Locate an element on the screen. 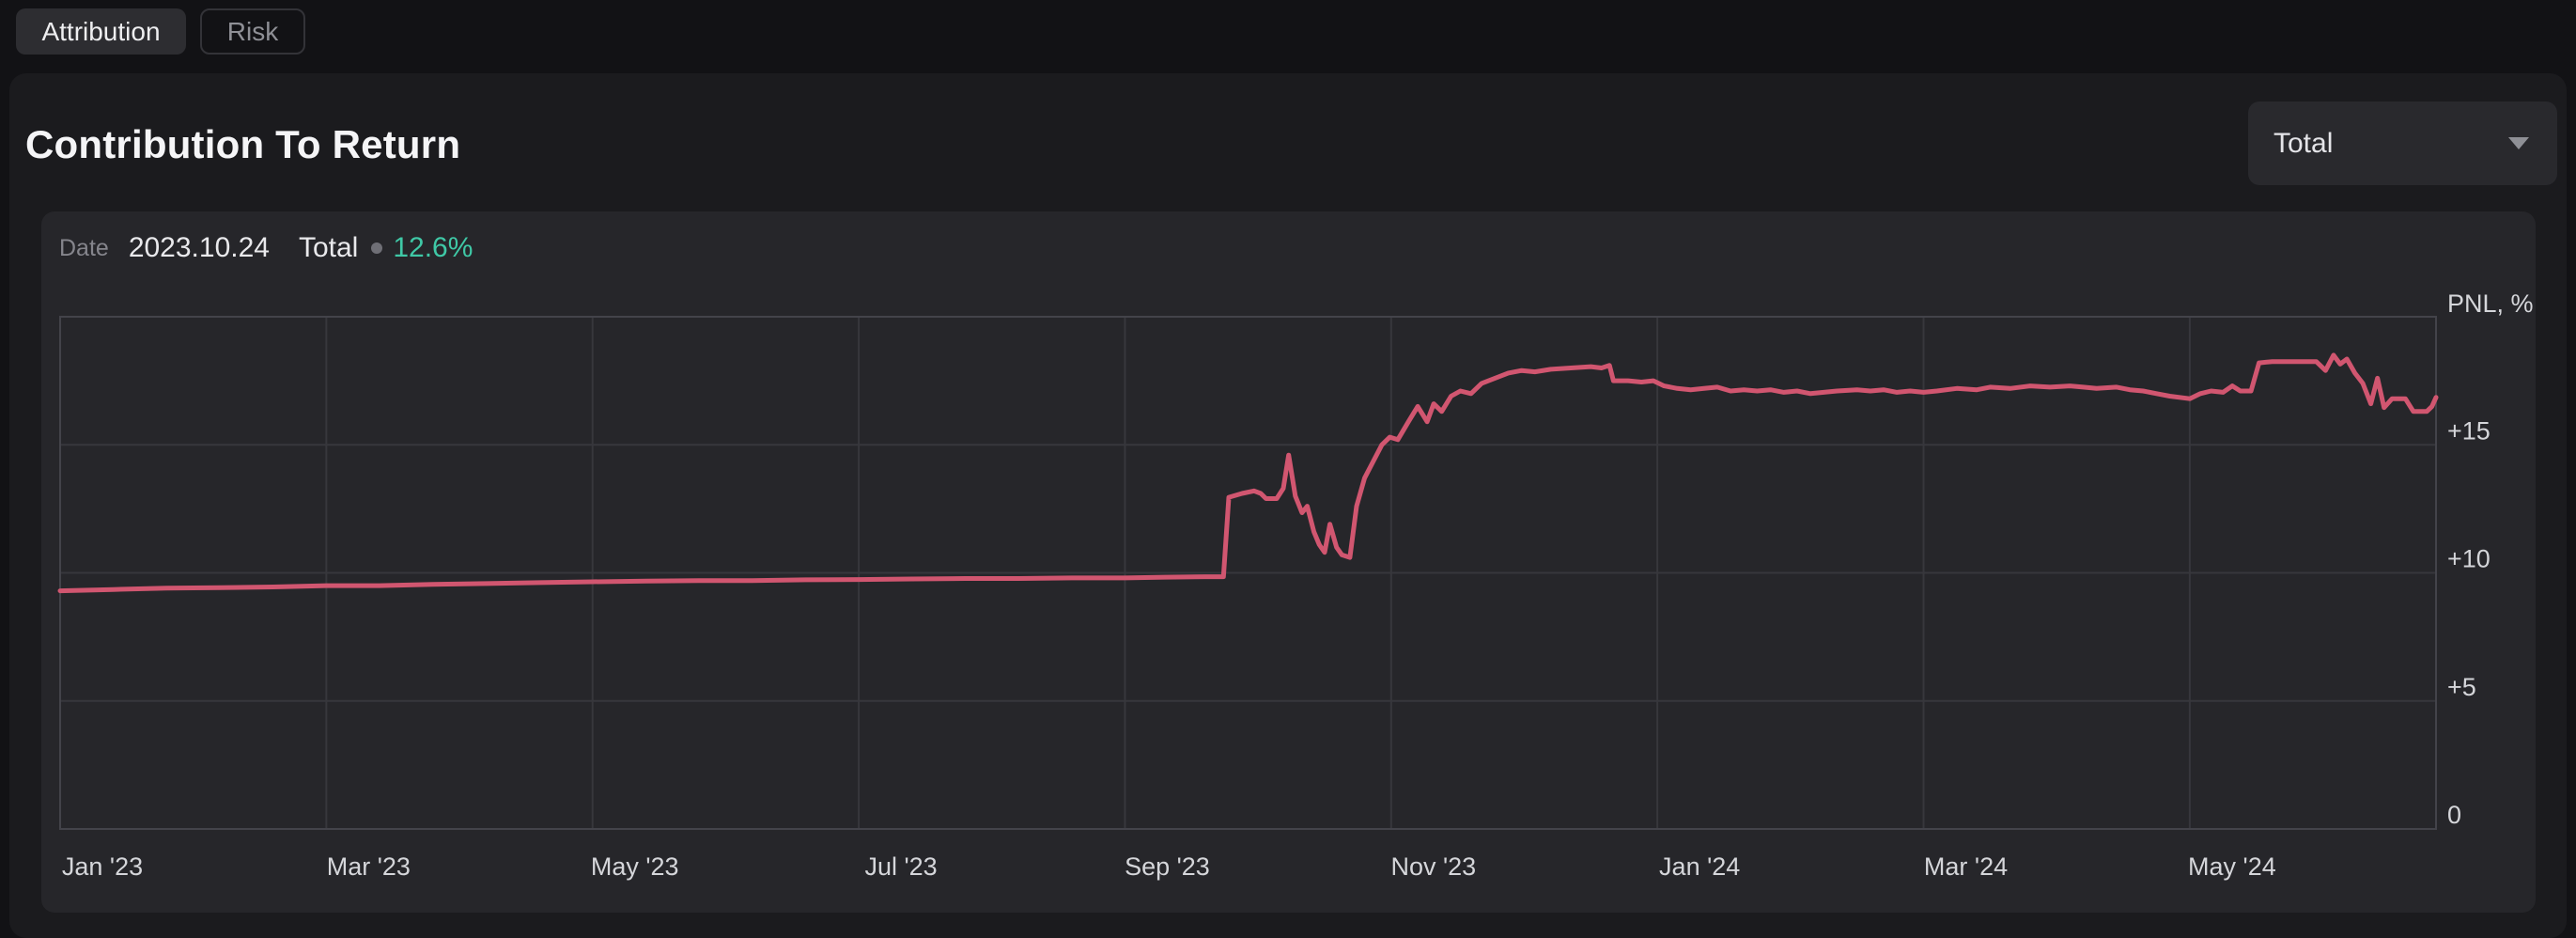 Image resolution: width=2576 pixels, height=938 pixels. y-axis-tick-label: +15 is located at coordinates (2469, 431).